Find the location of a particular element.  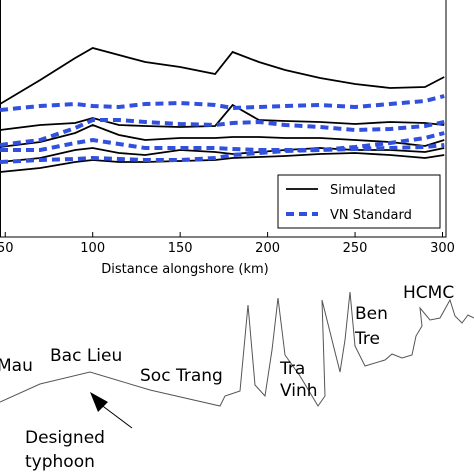

x-tick-label: 150 is located at coordinates (180, 248).